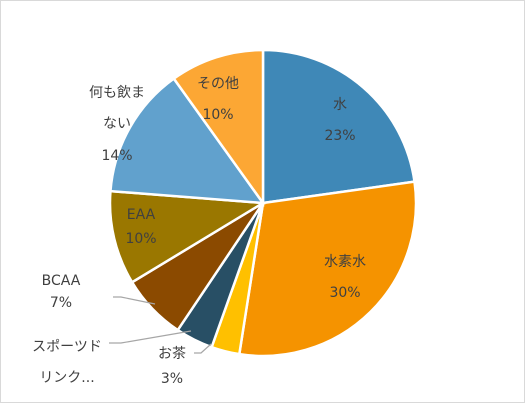 The width and height of the screenshot is (525, 403). I want to click on data-label-name: スポーツド, so click(67, 347).